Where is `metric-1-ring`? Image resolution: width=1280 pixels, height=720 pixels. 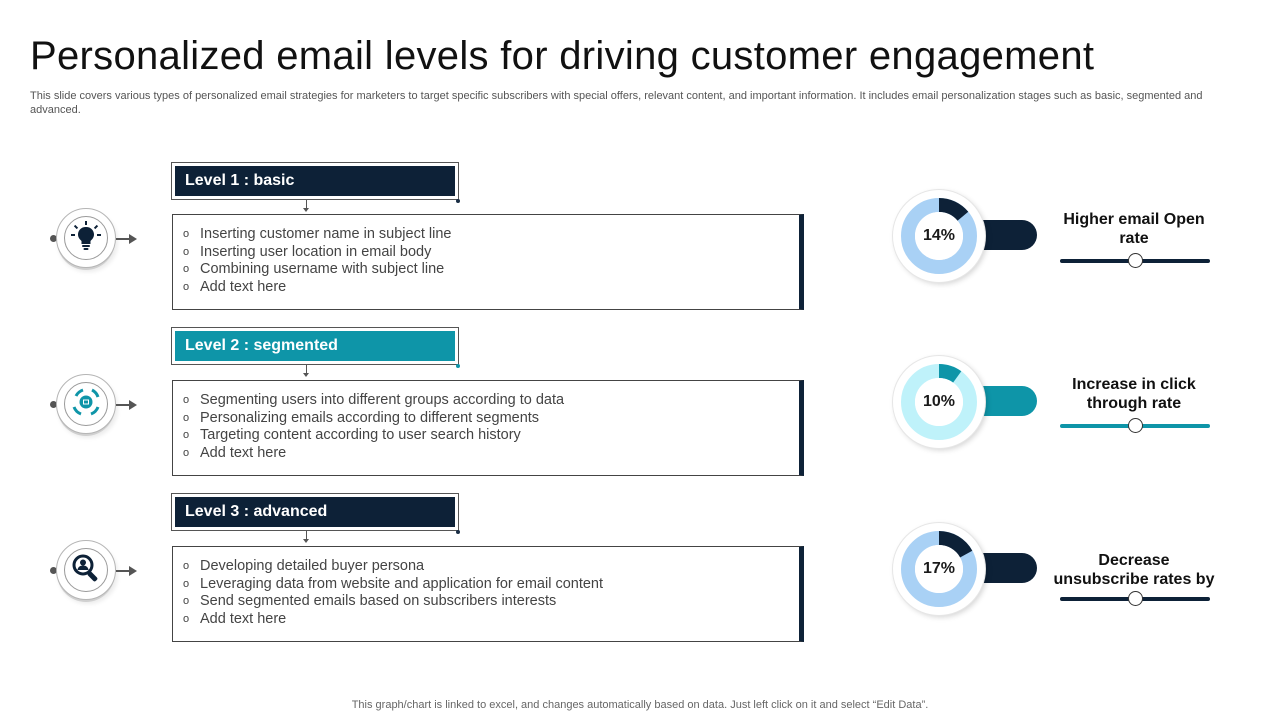 metric-1-ring is located at coordinates (939, 236).